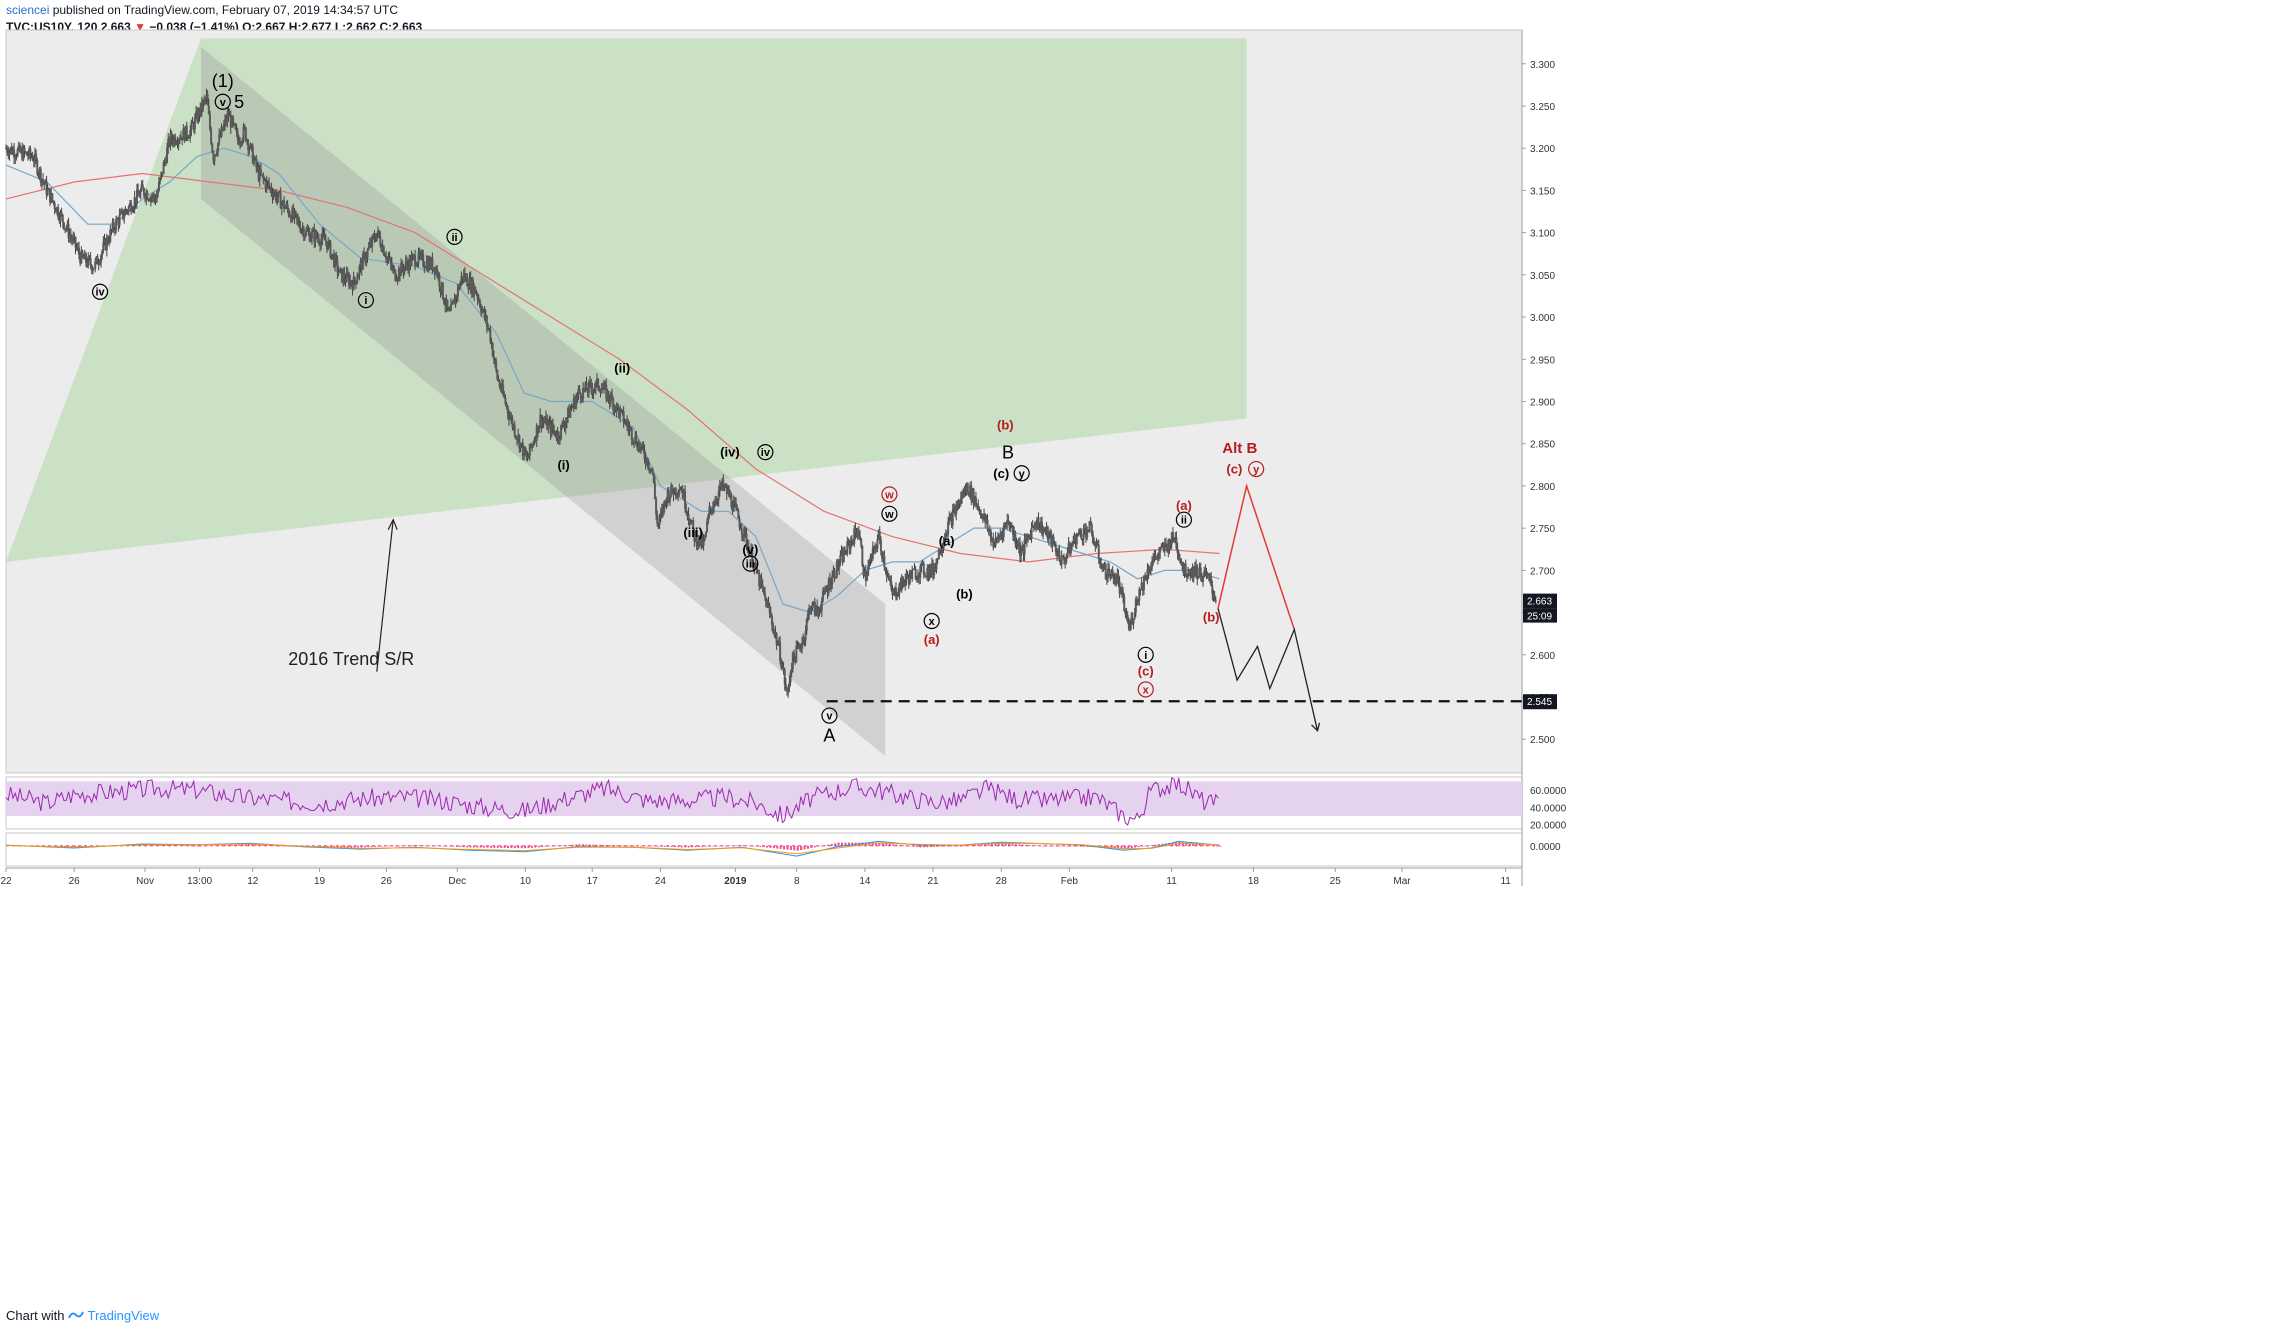  What do you see at coordinates (239, 102) in the screenshot?
I see `wave-label: 5` at bounding box center [239, 102].